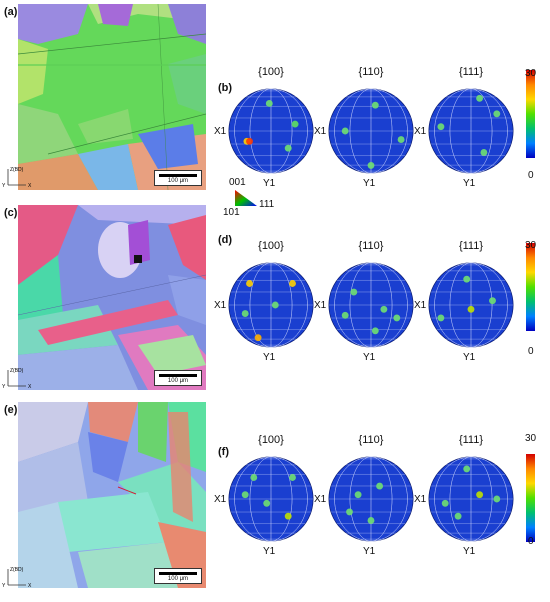 The height and width of the screenshot is (602, 550). What do you see at coordinates (17, 577) in the screenshot?
I see `axes-indicator-e: Z(BD) Y X` at bounding box center [17, 577].